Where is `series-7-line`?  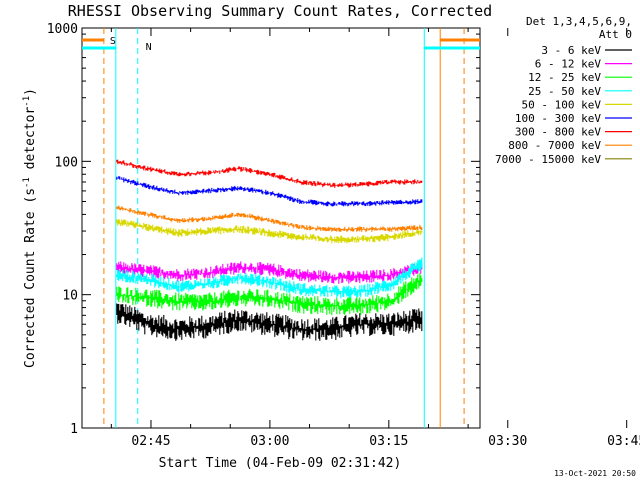
series-7-line is located at coordinates (269, 218).